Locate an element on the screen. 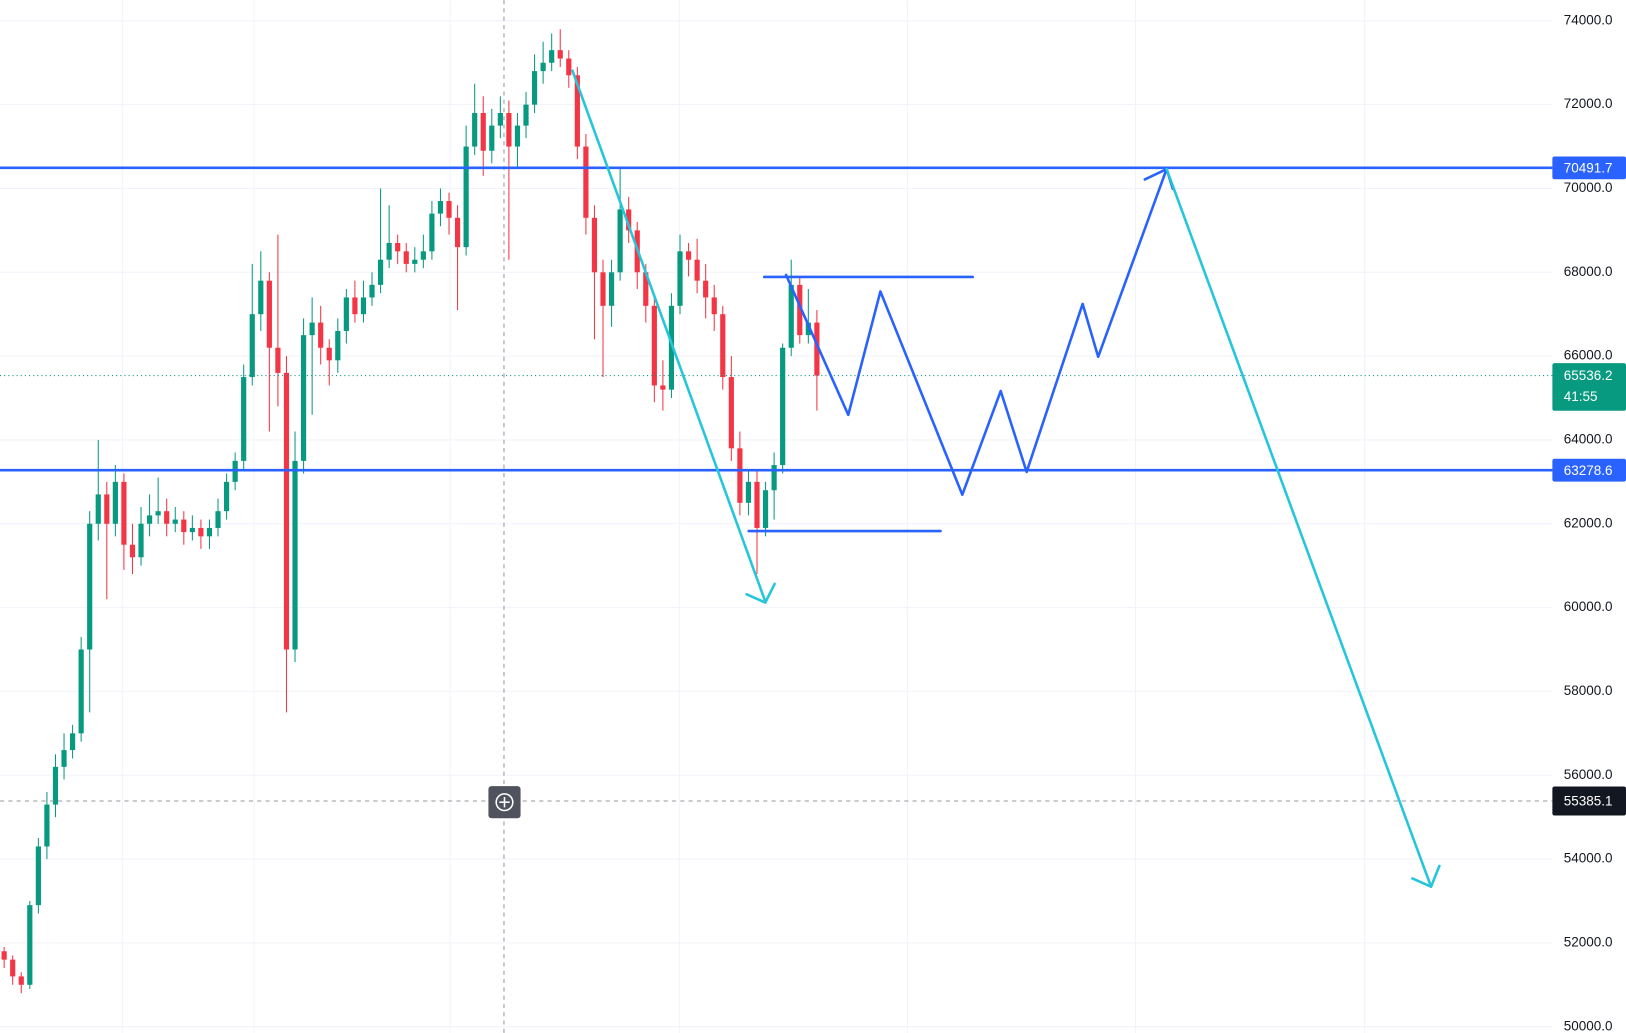 Image resolution: width=1626 pixels, height=1033 pixels. y-tick-label: 70000.0 is located at coordinates (1588, 187).